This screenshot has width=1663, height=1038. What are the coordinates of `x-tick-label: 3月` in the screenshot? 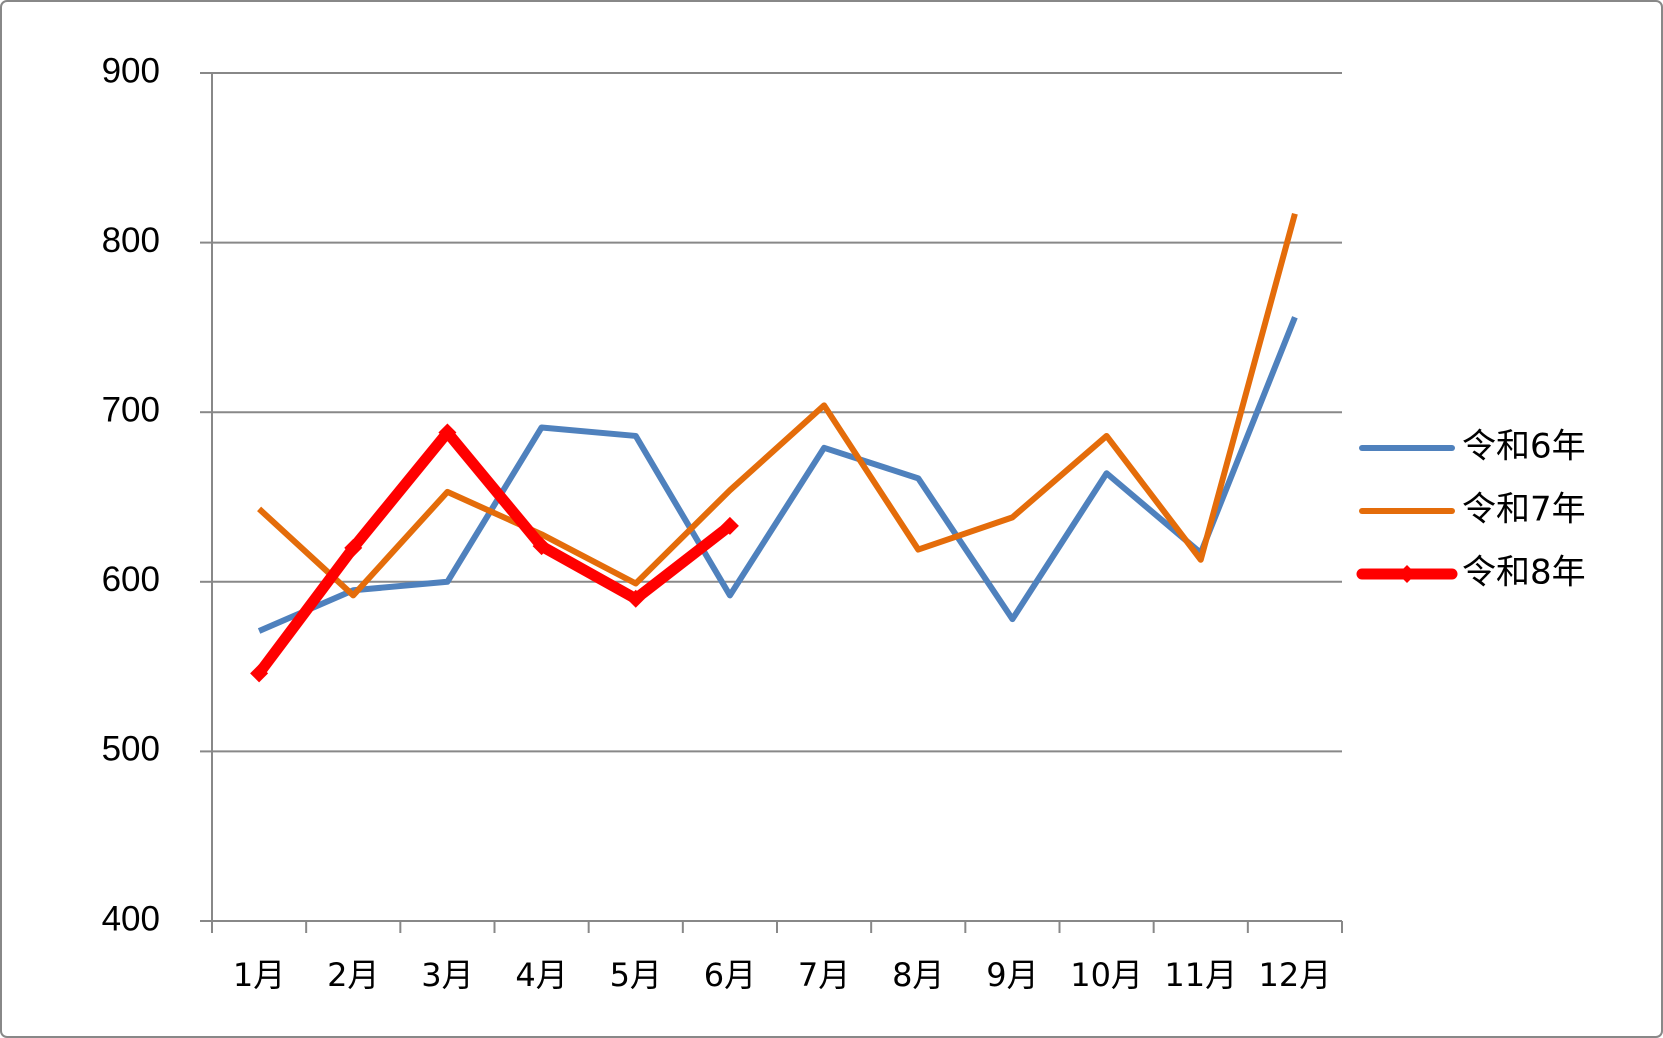 It's located at (447, 975).